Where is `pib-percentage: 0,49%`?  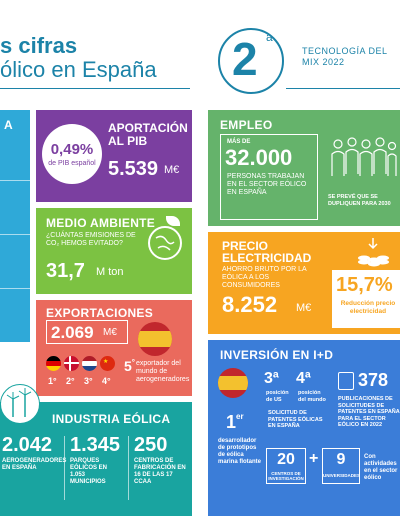
pib-percentage: 0,49% is located at coordinates (72, 149).